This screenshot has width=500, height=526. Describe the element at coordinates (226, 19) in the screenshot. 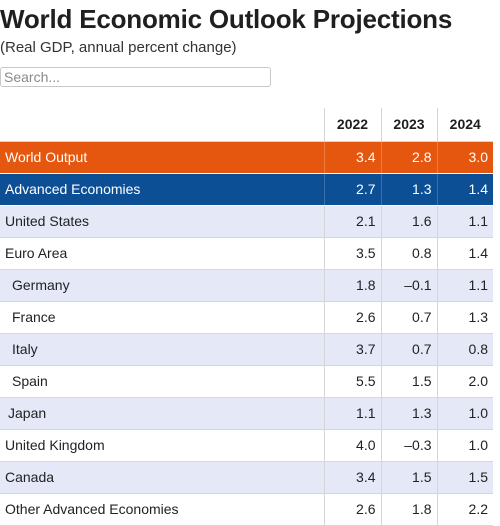

I see `page-title: World Economic Outlook Projections` at that location.